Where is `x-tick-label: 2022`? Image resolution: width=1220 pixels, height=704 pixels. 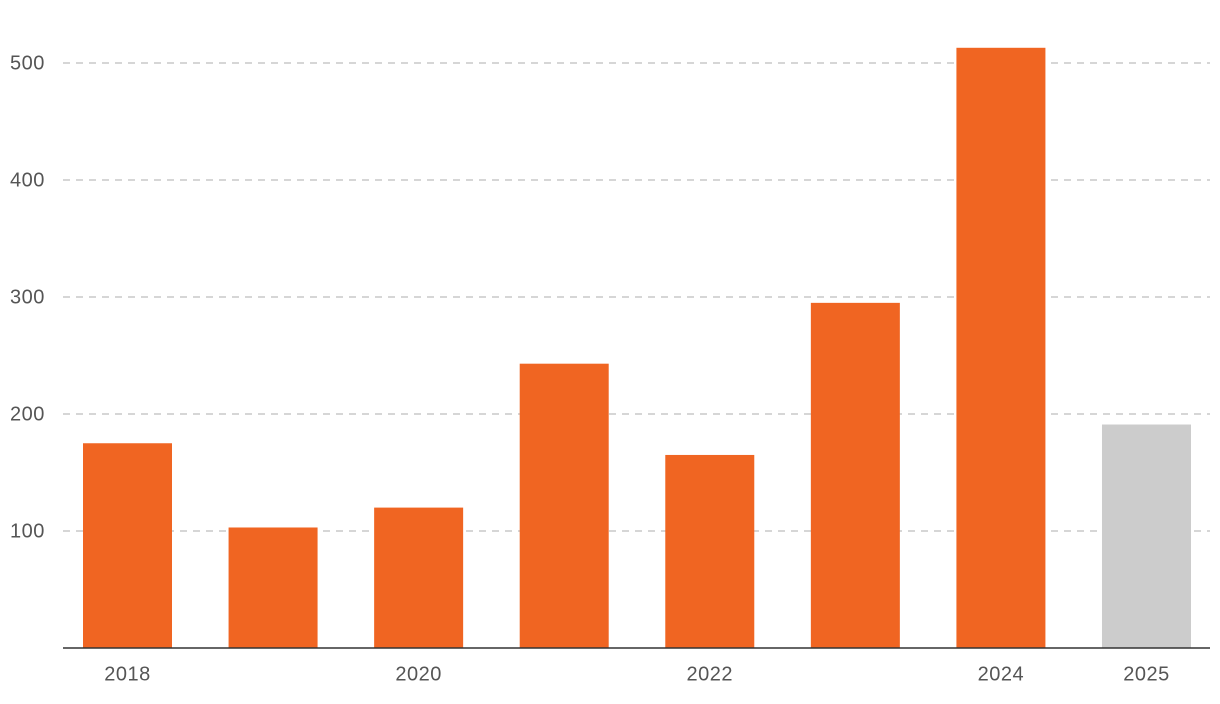 x-tick-label: 2022 is located at coordinates (710, 674).